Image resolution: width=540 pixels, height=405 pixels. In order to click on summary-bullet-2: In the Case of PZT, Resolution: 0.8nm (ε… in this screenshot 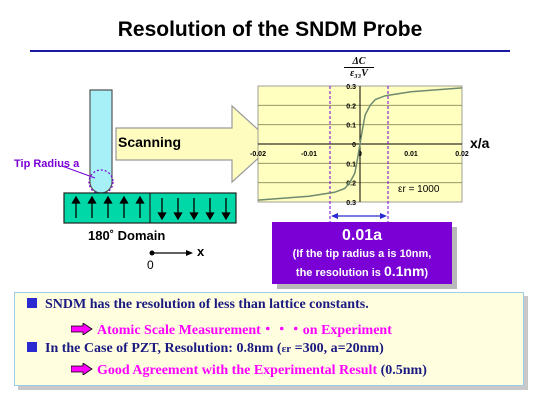, I will do `click(205, 349)`.